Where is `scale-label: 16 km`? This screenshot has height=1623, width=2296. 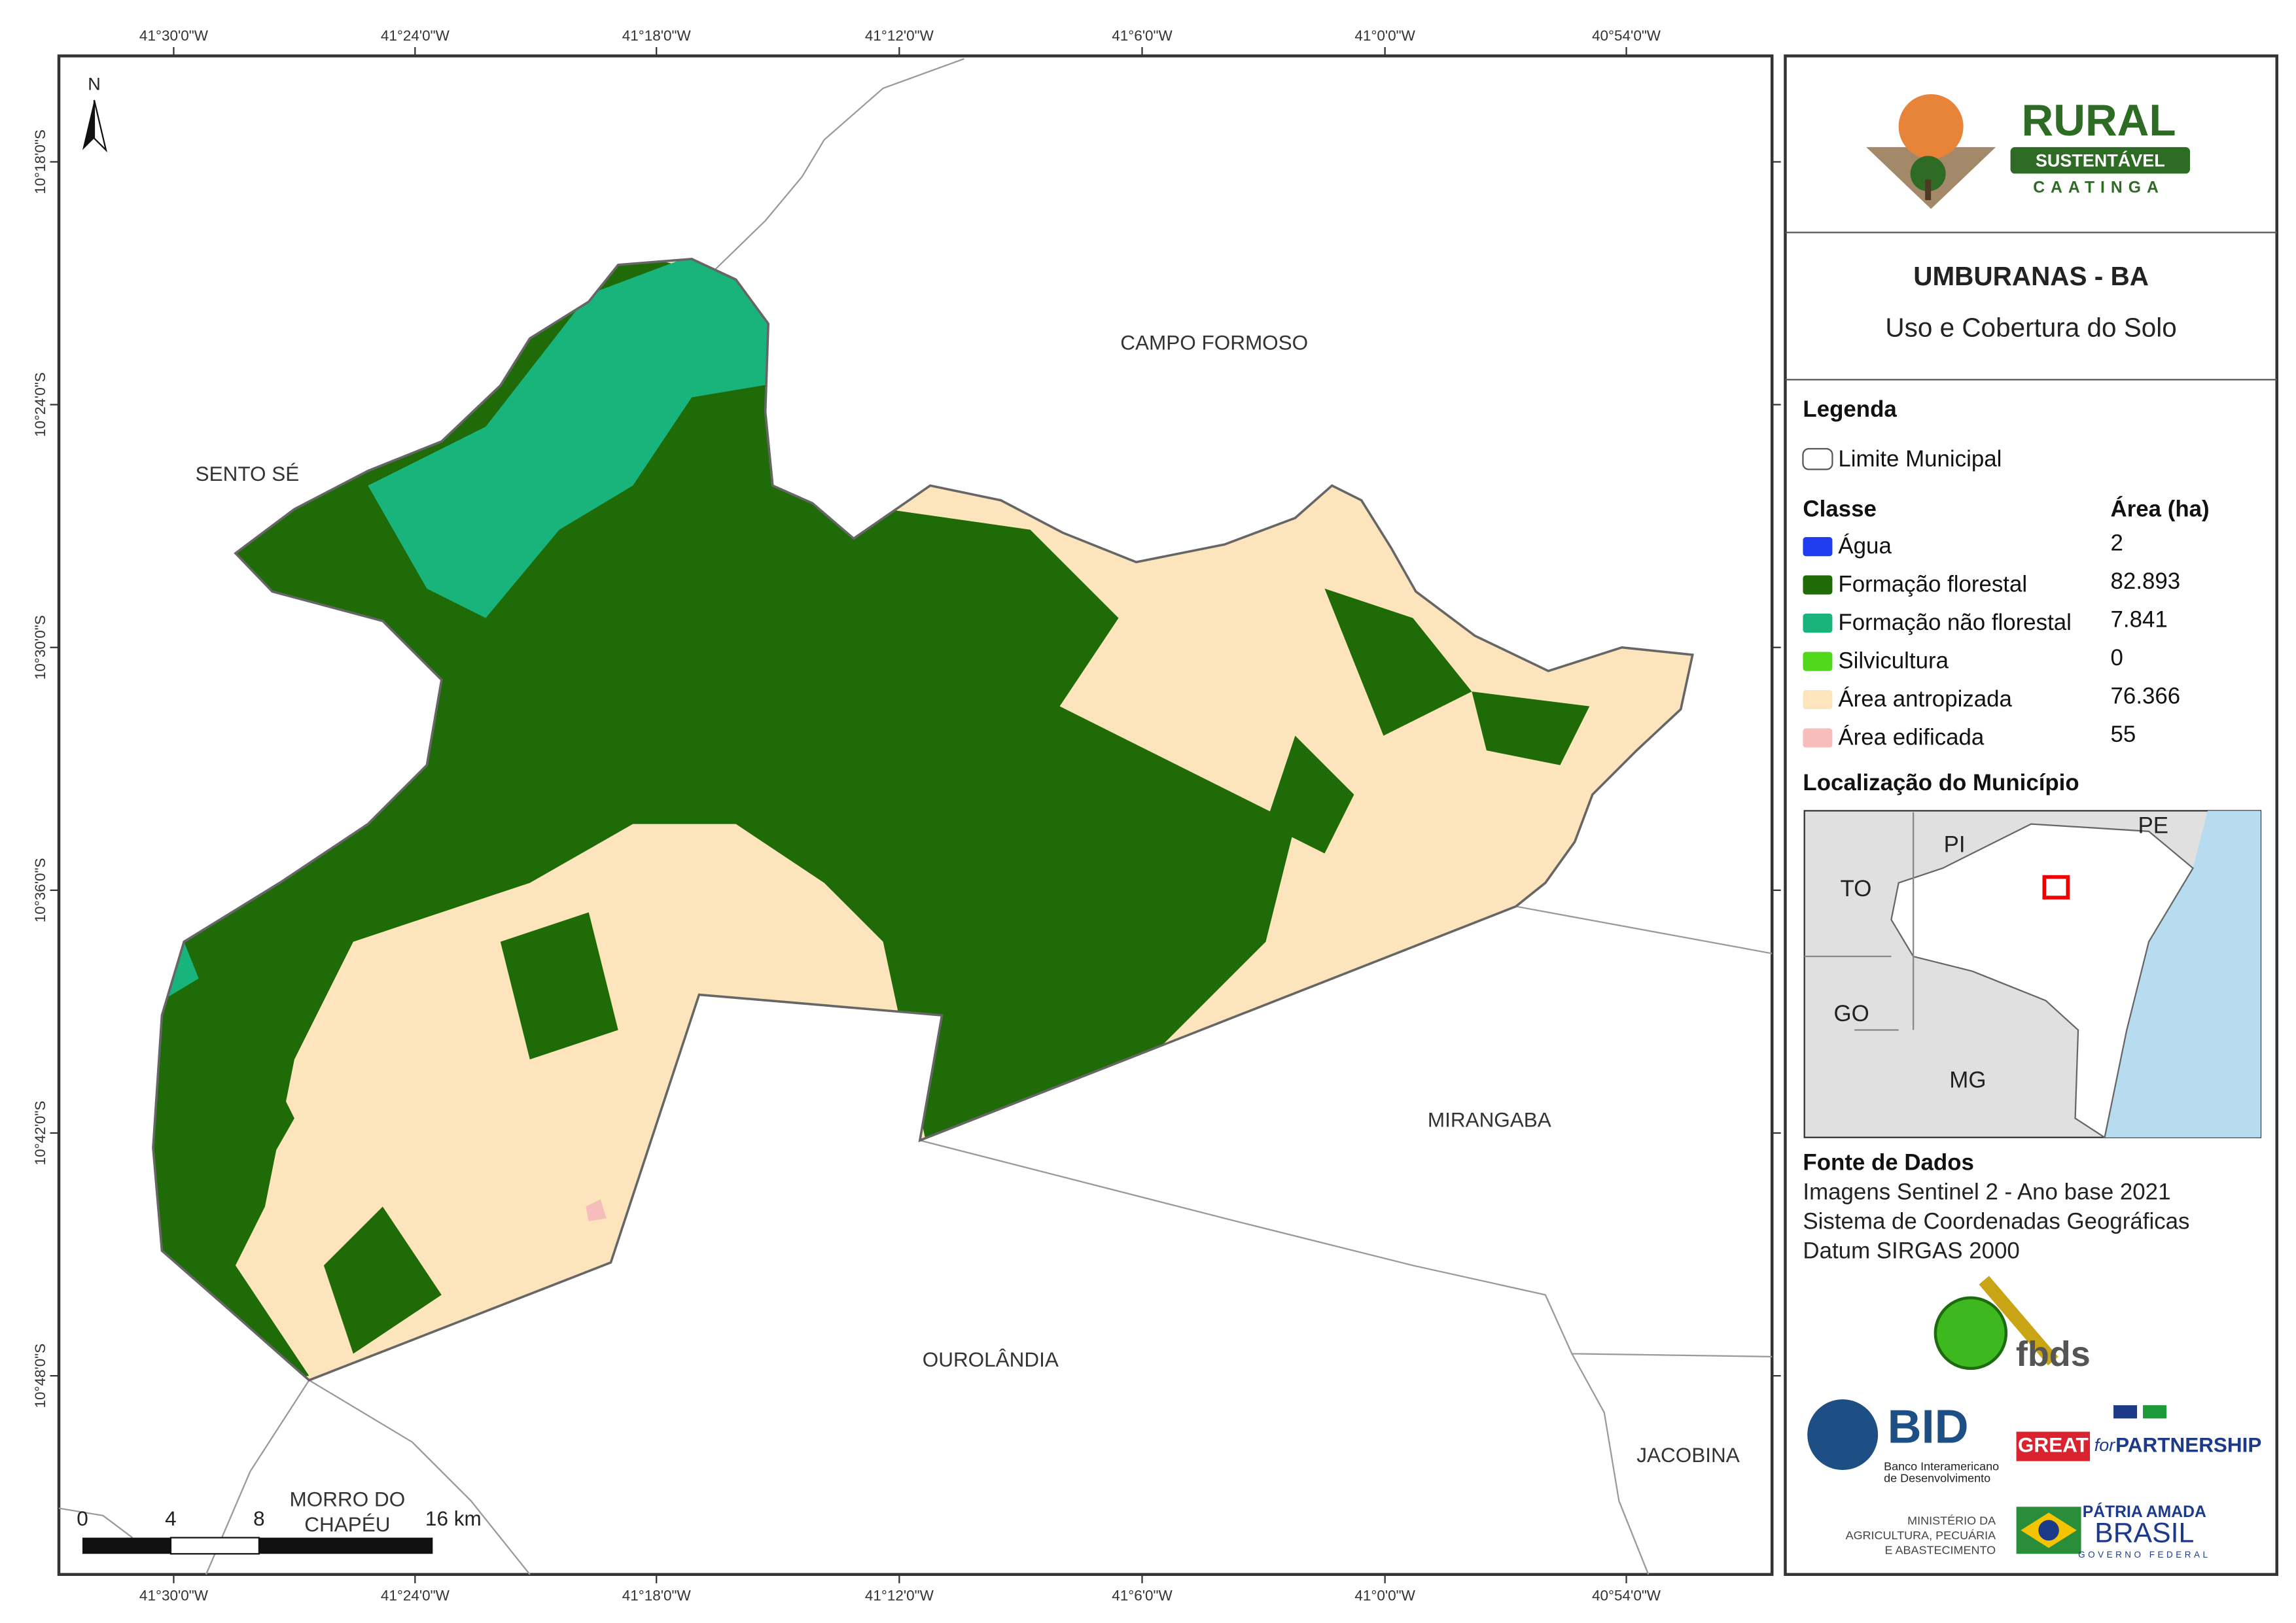 scale-label: 16 km is located at coordinates (454, 1518).